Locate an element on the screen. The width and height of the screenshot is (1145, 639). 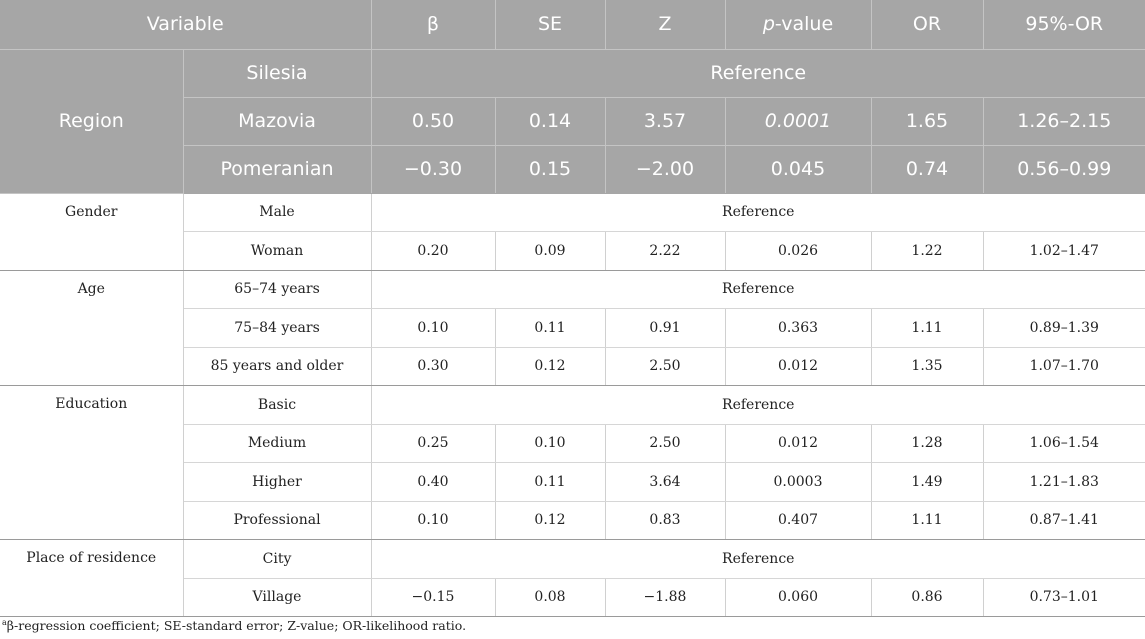
level-label: Male is located at coordinates (277, 212).